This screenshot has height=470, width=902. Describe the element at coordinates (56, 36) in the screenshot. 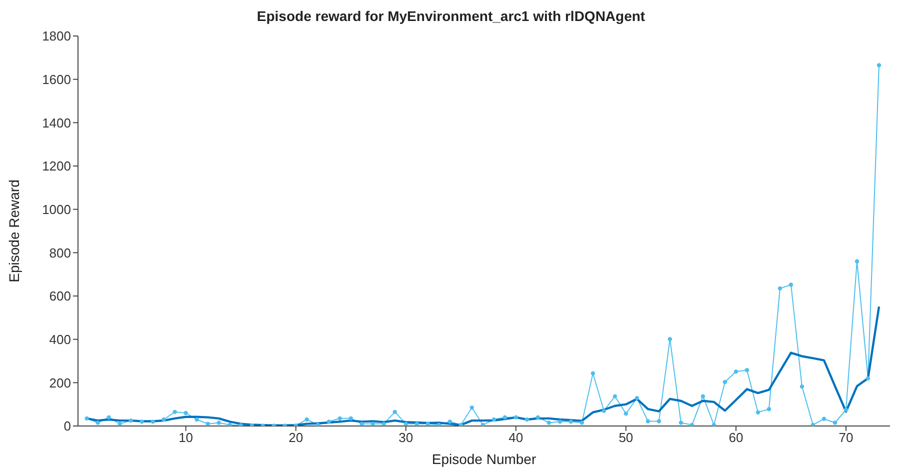

I see `y-tick-label: 1800` at that location.